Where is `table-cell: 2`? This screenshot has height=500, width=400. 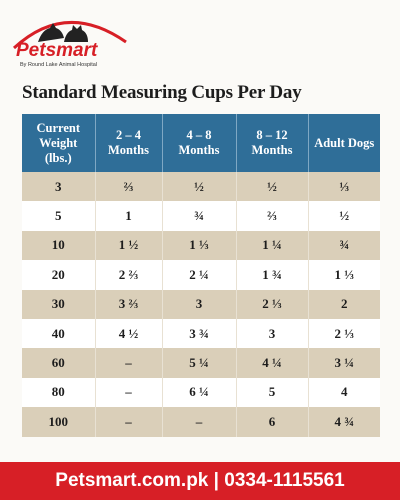 table-cell: 2 is located at coordinates (344, 304).